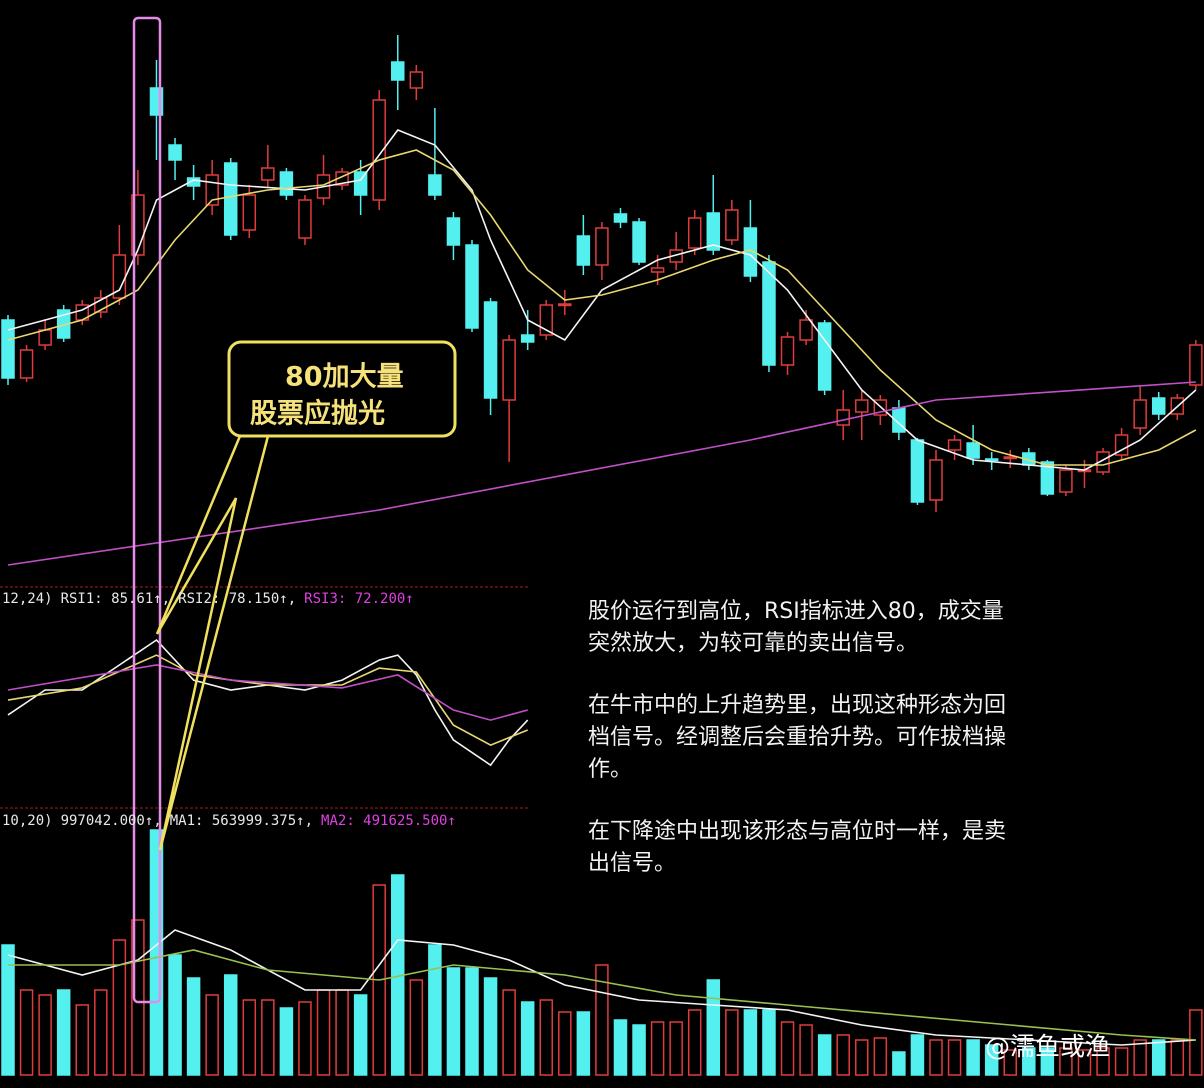 This screenshot has width=1204, height=1088. I want to click on note-line: 突然放大，为较可靠的卖出信号。, so click(753, 643).